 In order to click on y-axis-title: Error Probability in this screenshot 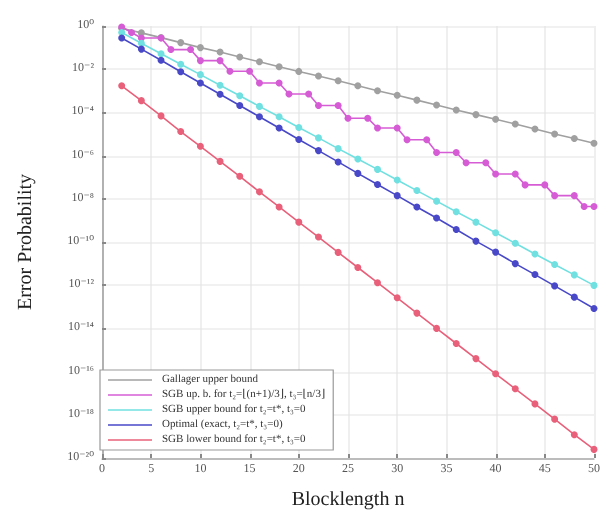, I will do `click(26, 242)`.